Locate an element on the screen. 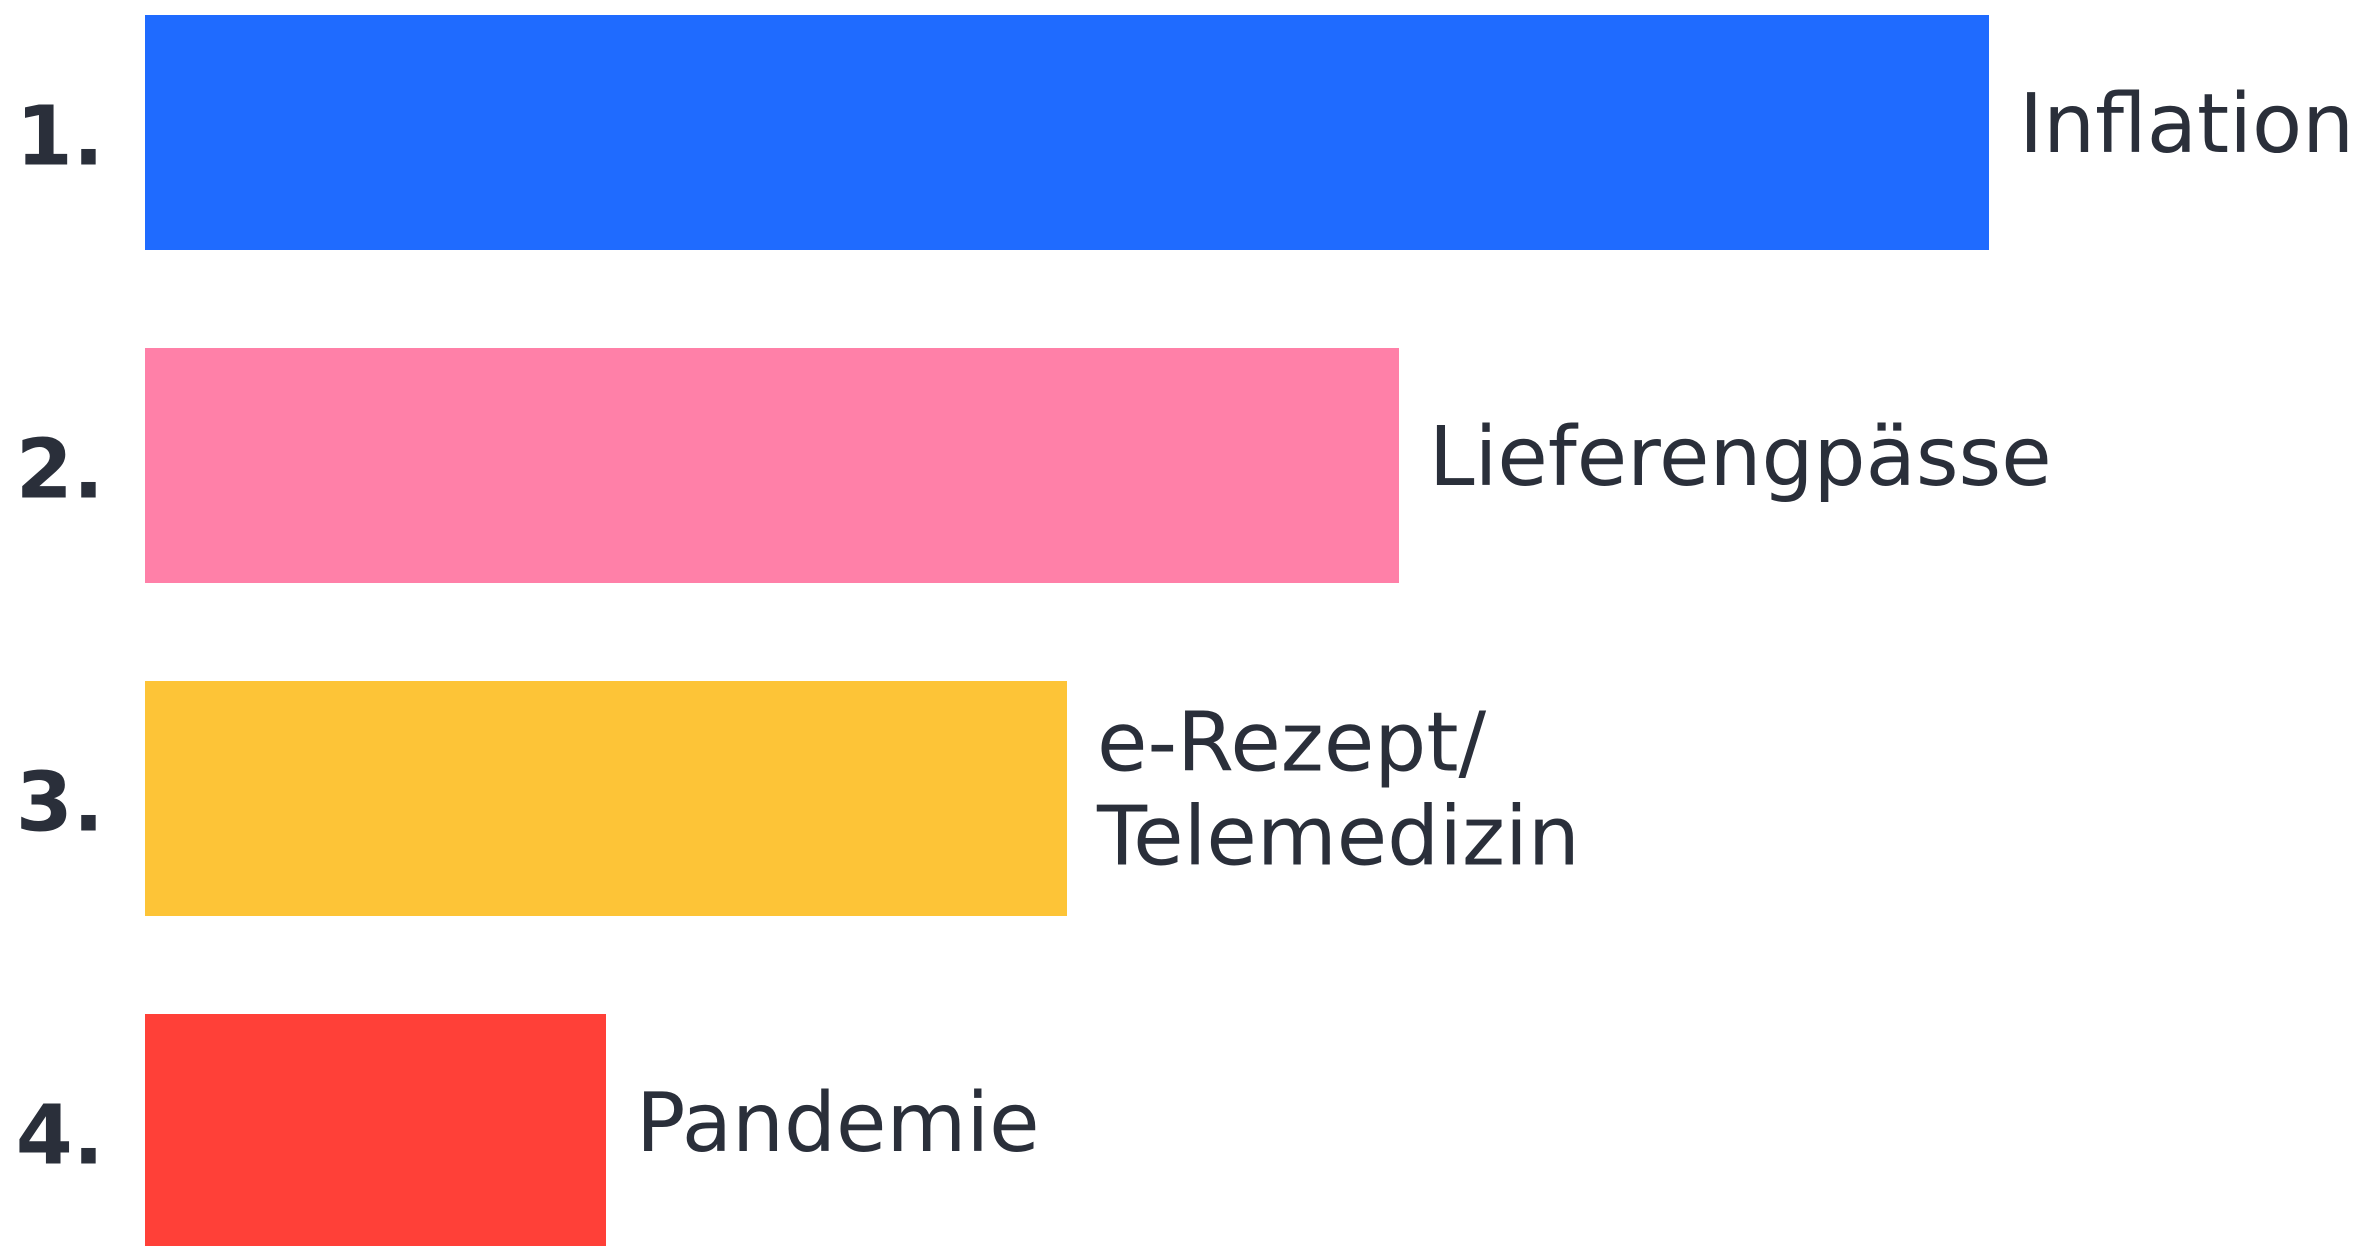 The height and width of the screenshot is (1246, 2376). rank-label: 1. is located at coordinates (59, 136).